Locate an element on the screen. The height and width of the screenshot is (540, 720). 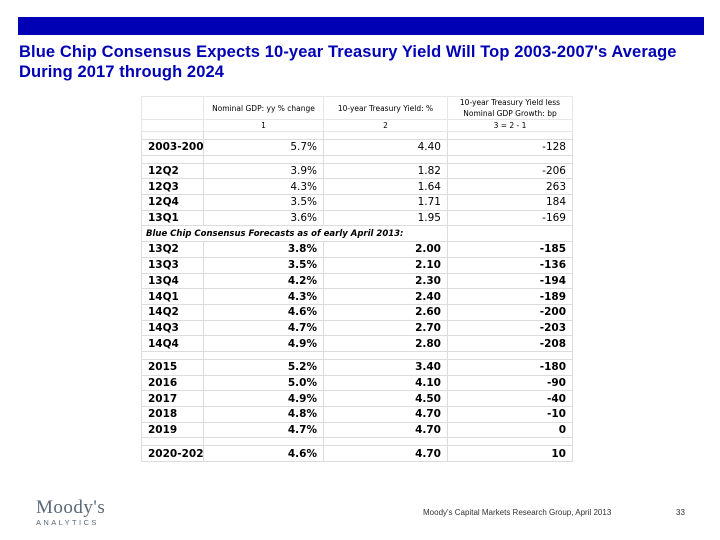
row-label: 2019 is located at coordinates (172, 430).